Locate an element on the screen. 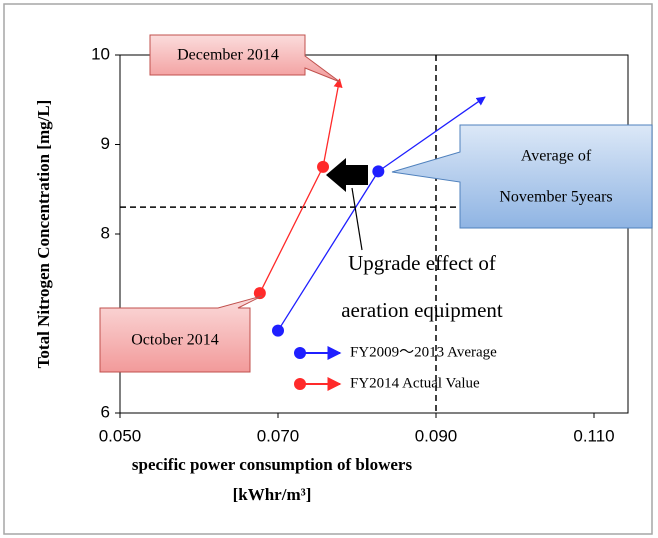 The image size is (658, 538). leader-line is located at coordinates (357, 219).